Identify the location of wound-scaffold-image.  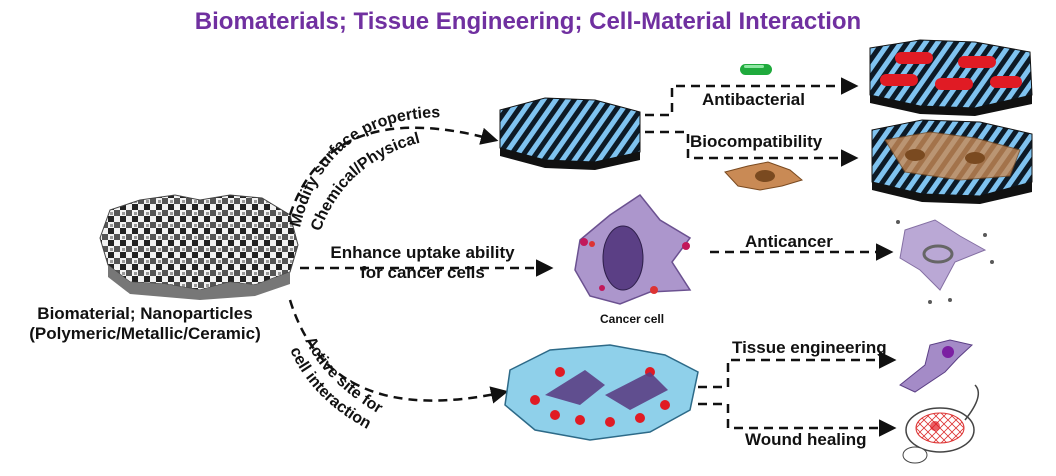
(601, 392).